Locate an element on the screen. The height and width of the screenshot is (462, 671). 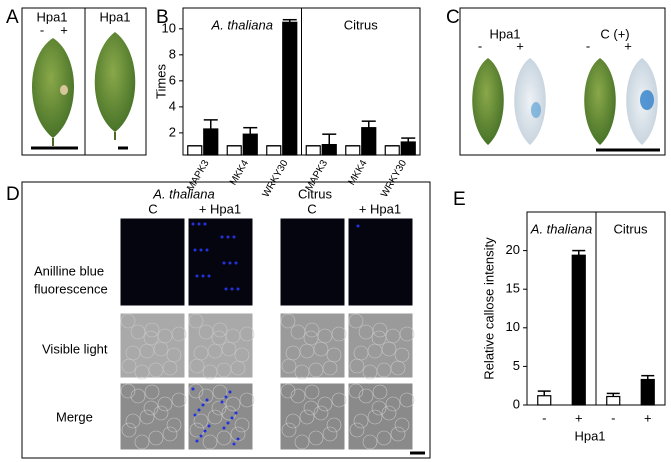
y-tick-label: 4 is located at coordinates (172, 105).